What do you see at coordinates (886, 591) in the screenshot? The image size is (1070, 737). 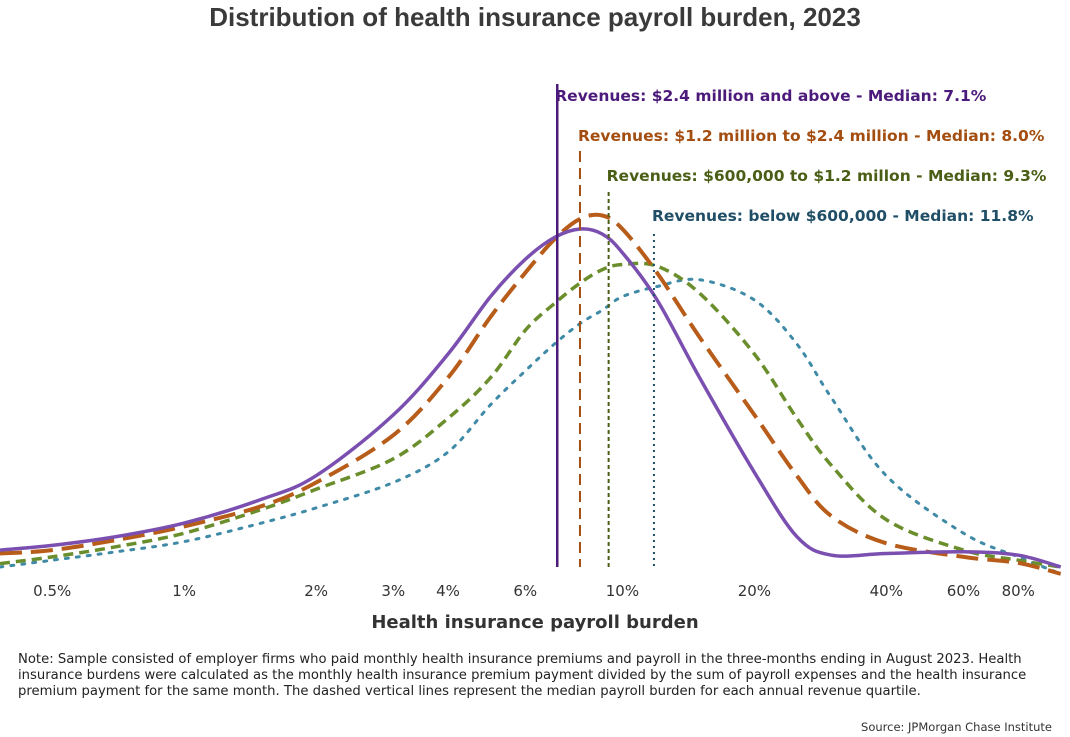 I see `x-tick-label: 40%` at bounding box center [886, 591].